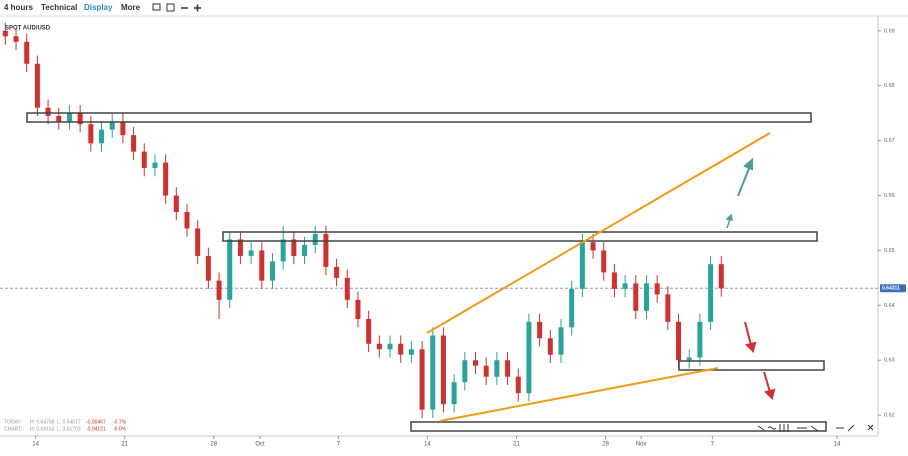 This screenshot has height=456, width=908. Describe the element at coordinates (806, 428) in the screenshot. I see `tool-icons` at that location.